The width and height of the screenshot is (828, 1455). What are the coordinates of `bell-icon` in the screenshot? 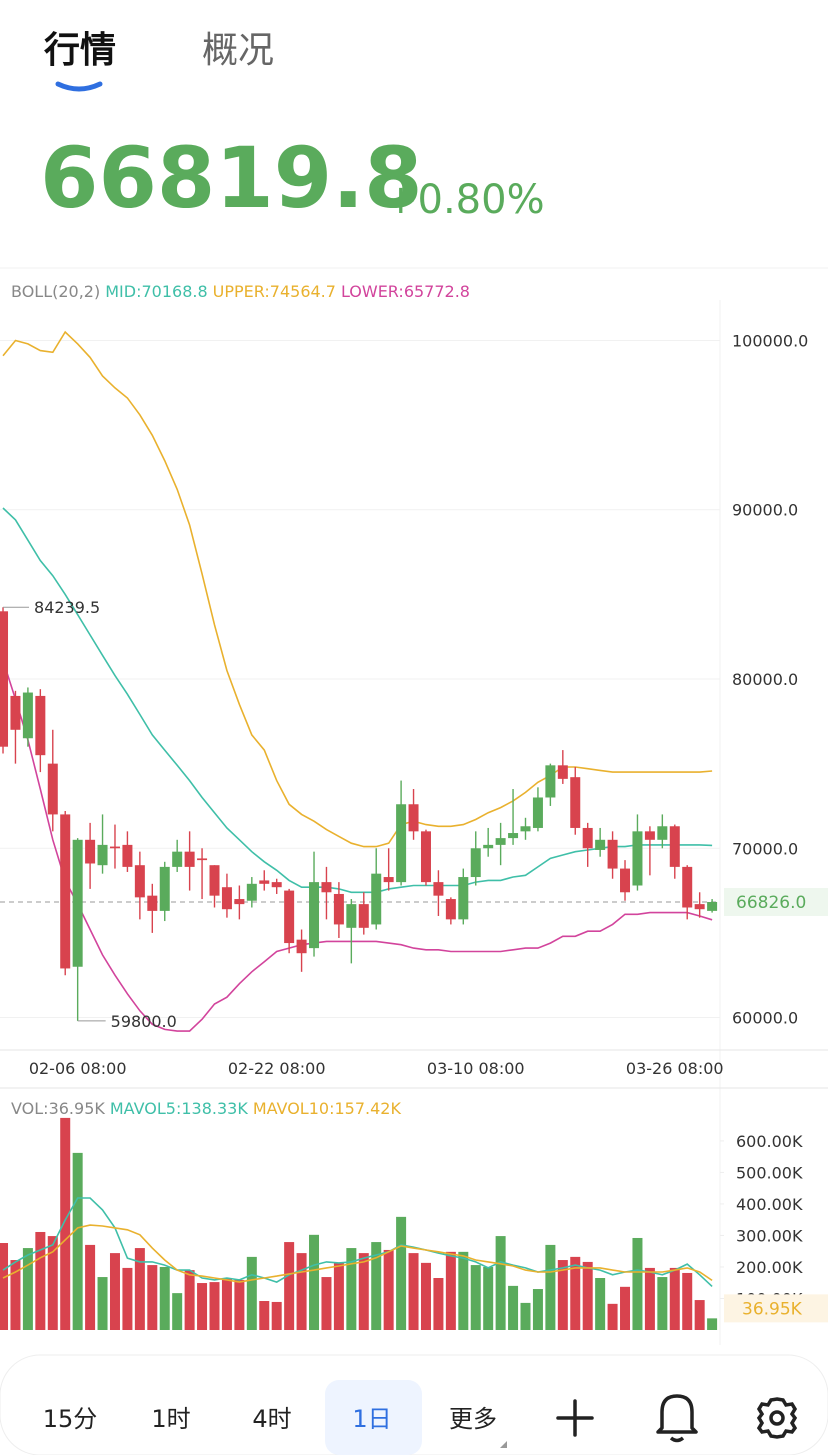 It's located at (677, 1418).